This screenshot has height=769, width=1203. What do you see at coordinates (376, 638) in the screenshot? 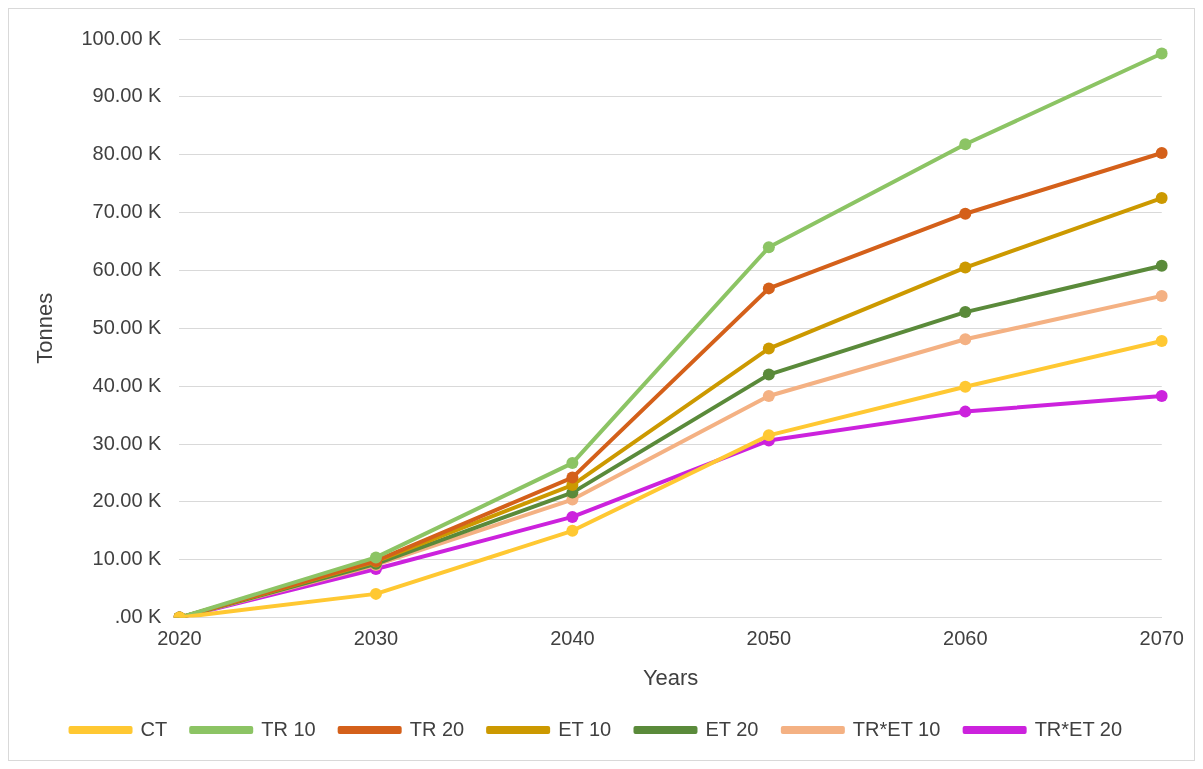
I see `x-tick-label: 2030` at bounding box center [376, 638].